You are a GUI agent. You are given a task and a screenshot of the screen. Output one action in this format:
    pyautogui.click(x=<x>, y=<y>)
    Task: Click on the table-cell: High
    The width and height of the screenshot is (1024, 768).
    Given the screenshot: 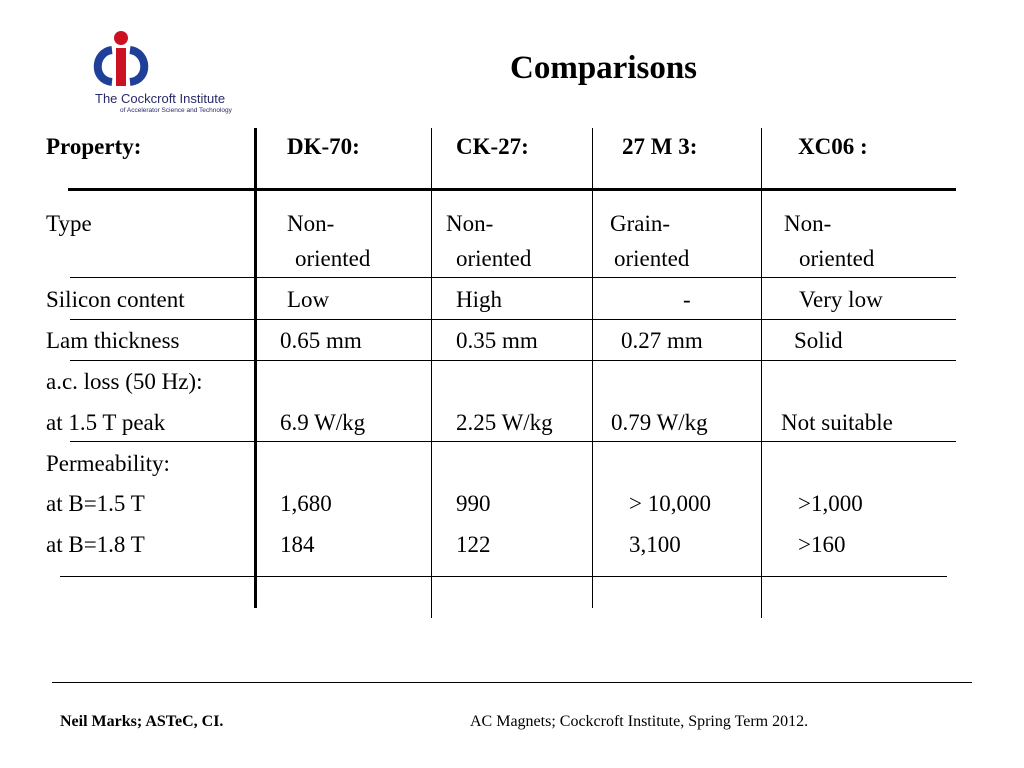 What is the action you would take?
    pyautogui.click(x=479, y=299)
    